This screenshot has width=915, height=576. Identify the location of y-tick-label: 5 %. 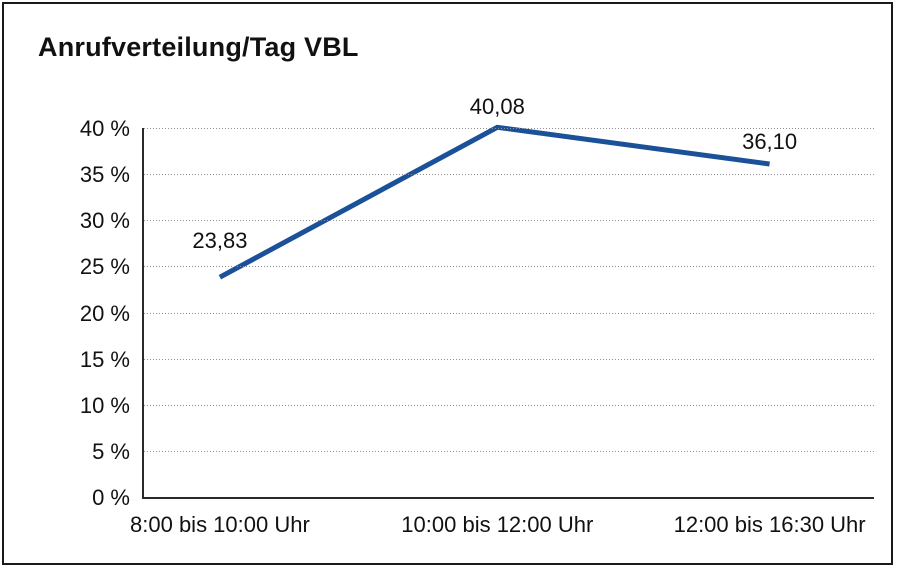
(111, 451).